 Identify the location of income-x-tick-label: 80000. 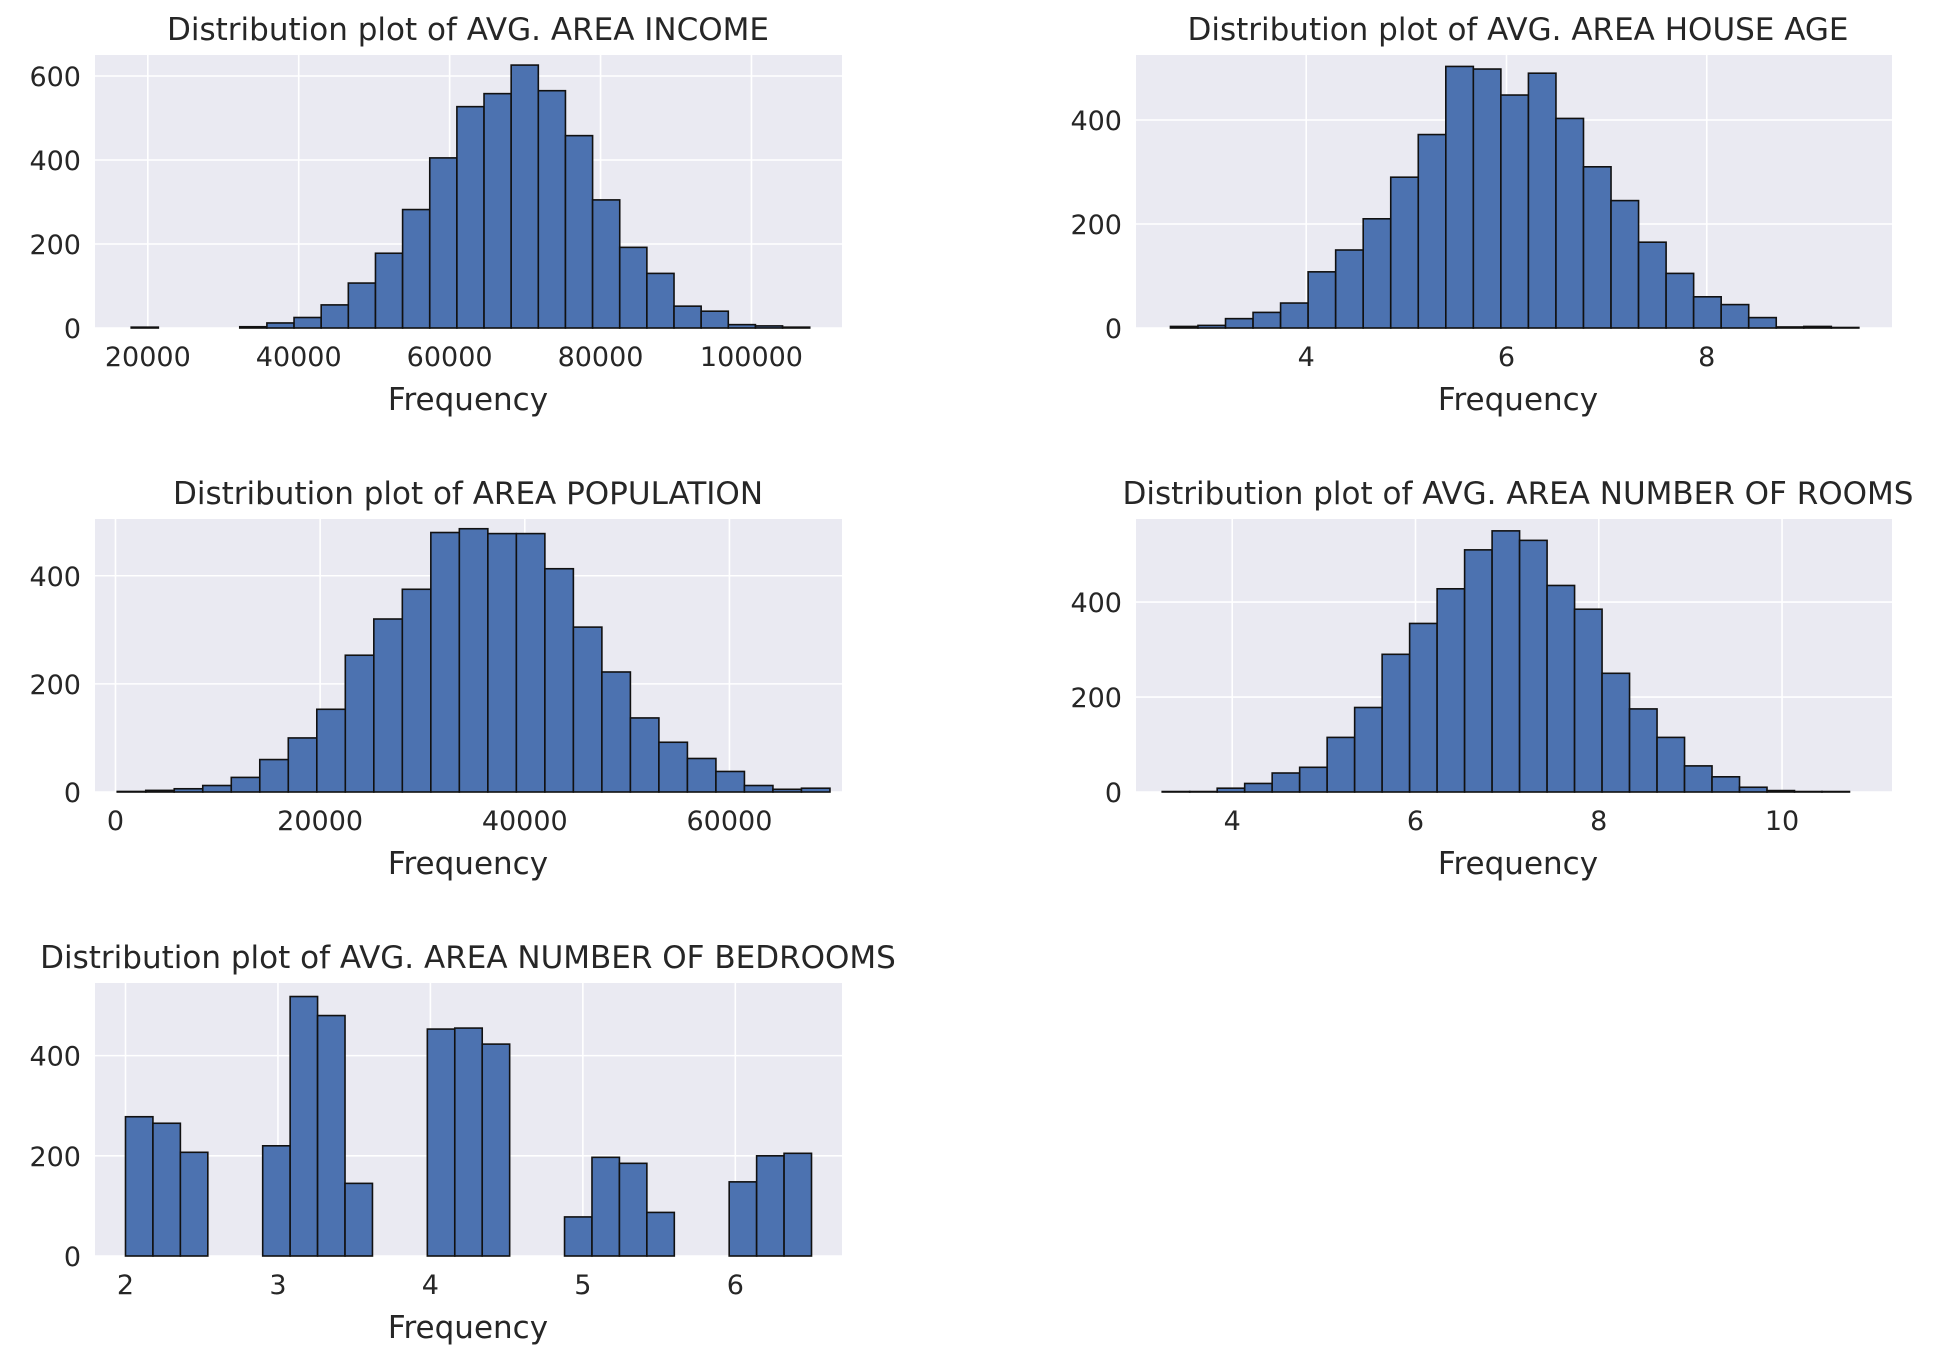
(601, 357).